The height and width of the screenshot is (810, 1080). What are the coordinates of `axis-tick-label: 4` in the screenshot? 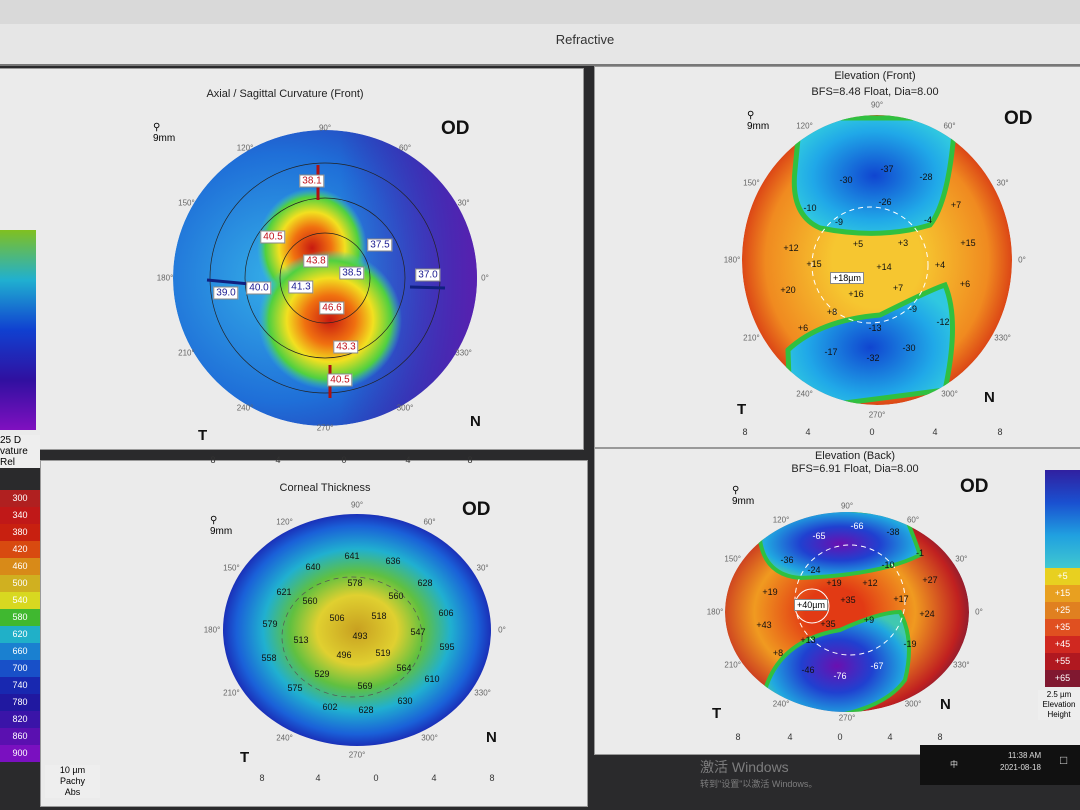 It's located at (808, 432).